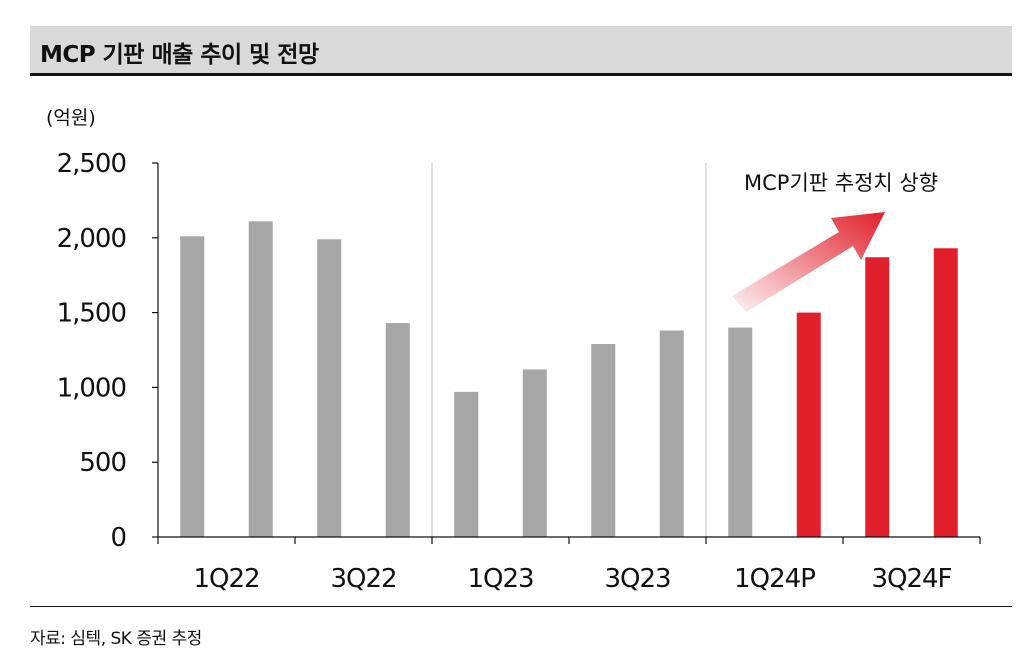 Image resolution: width=1018 pixels, height=661 pixels. I want to click on bar-1q22, so click(192, 386).